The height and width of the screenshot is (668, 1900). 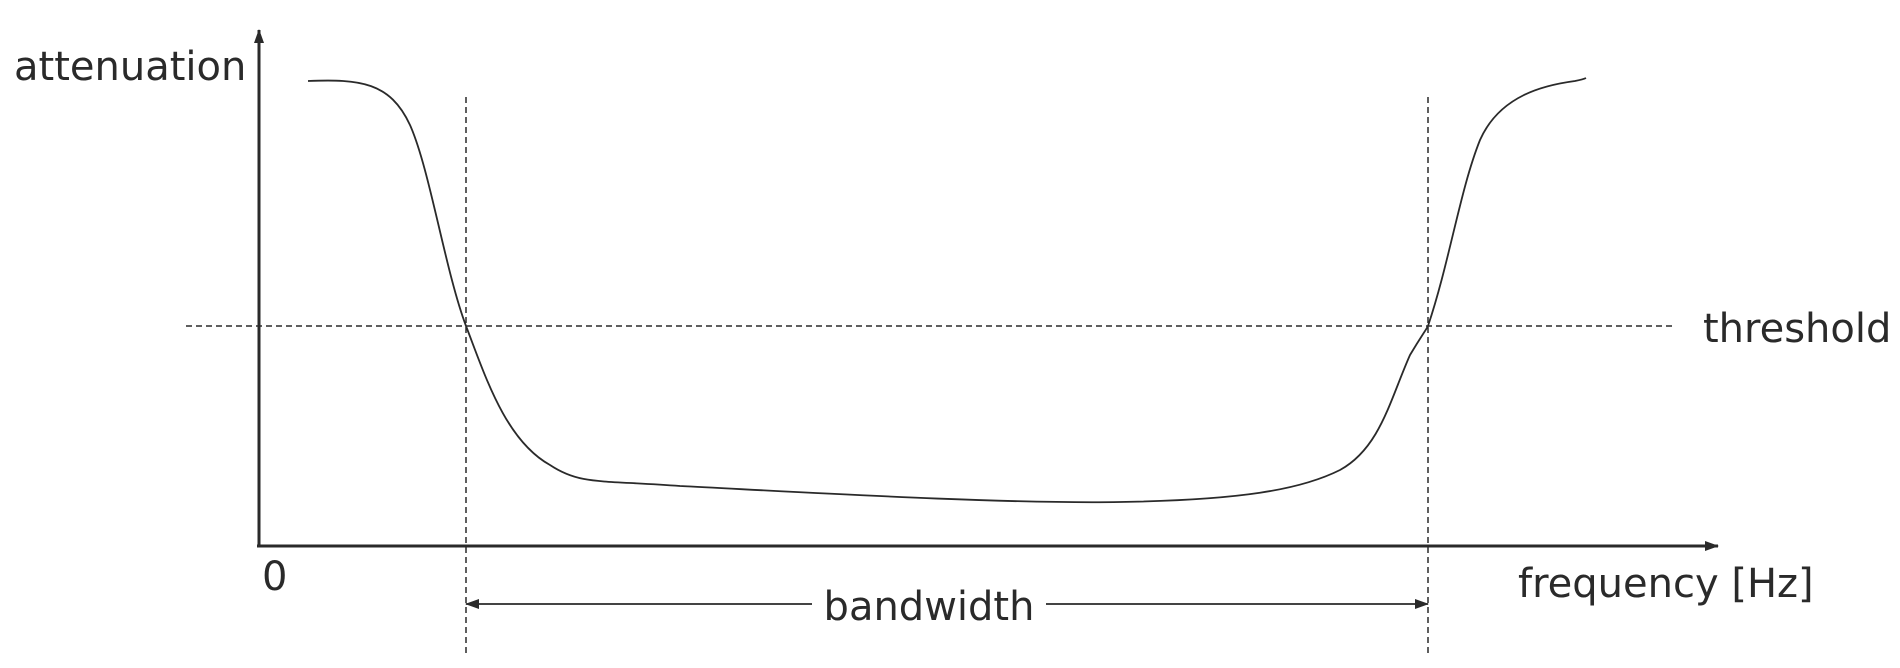 I want to click on threshold-label: threshold, so click(x=1797, y=329).